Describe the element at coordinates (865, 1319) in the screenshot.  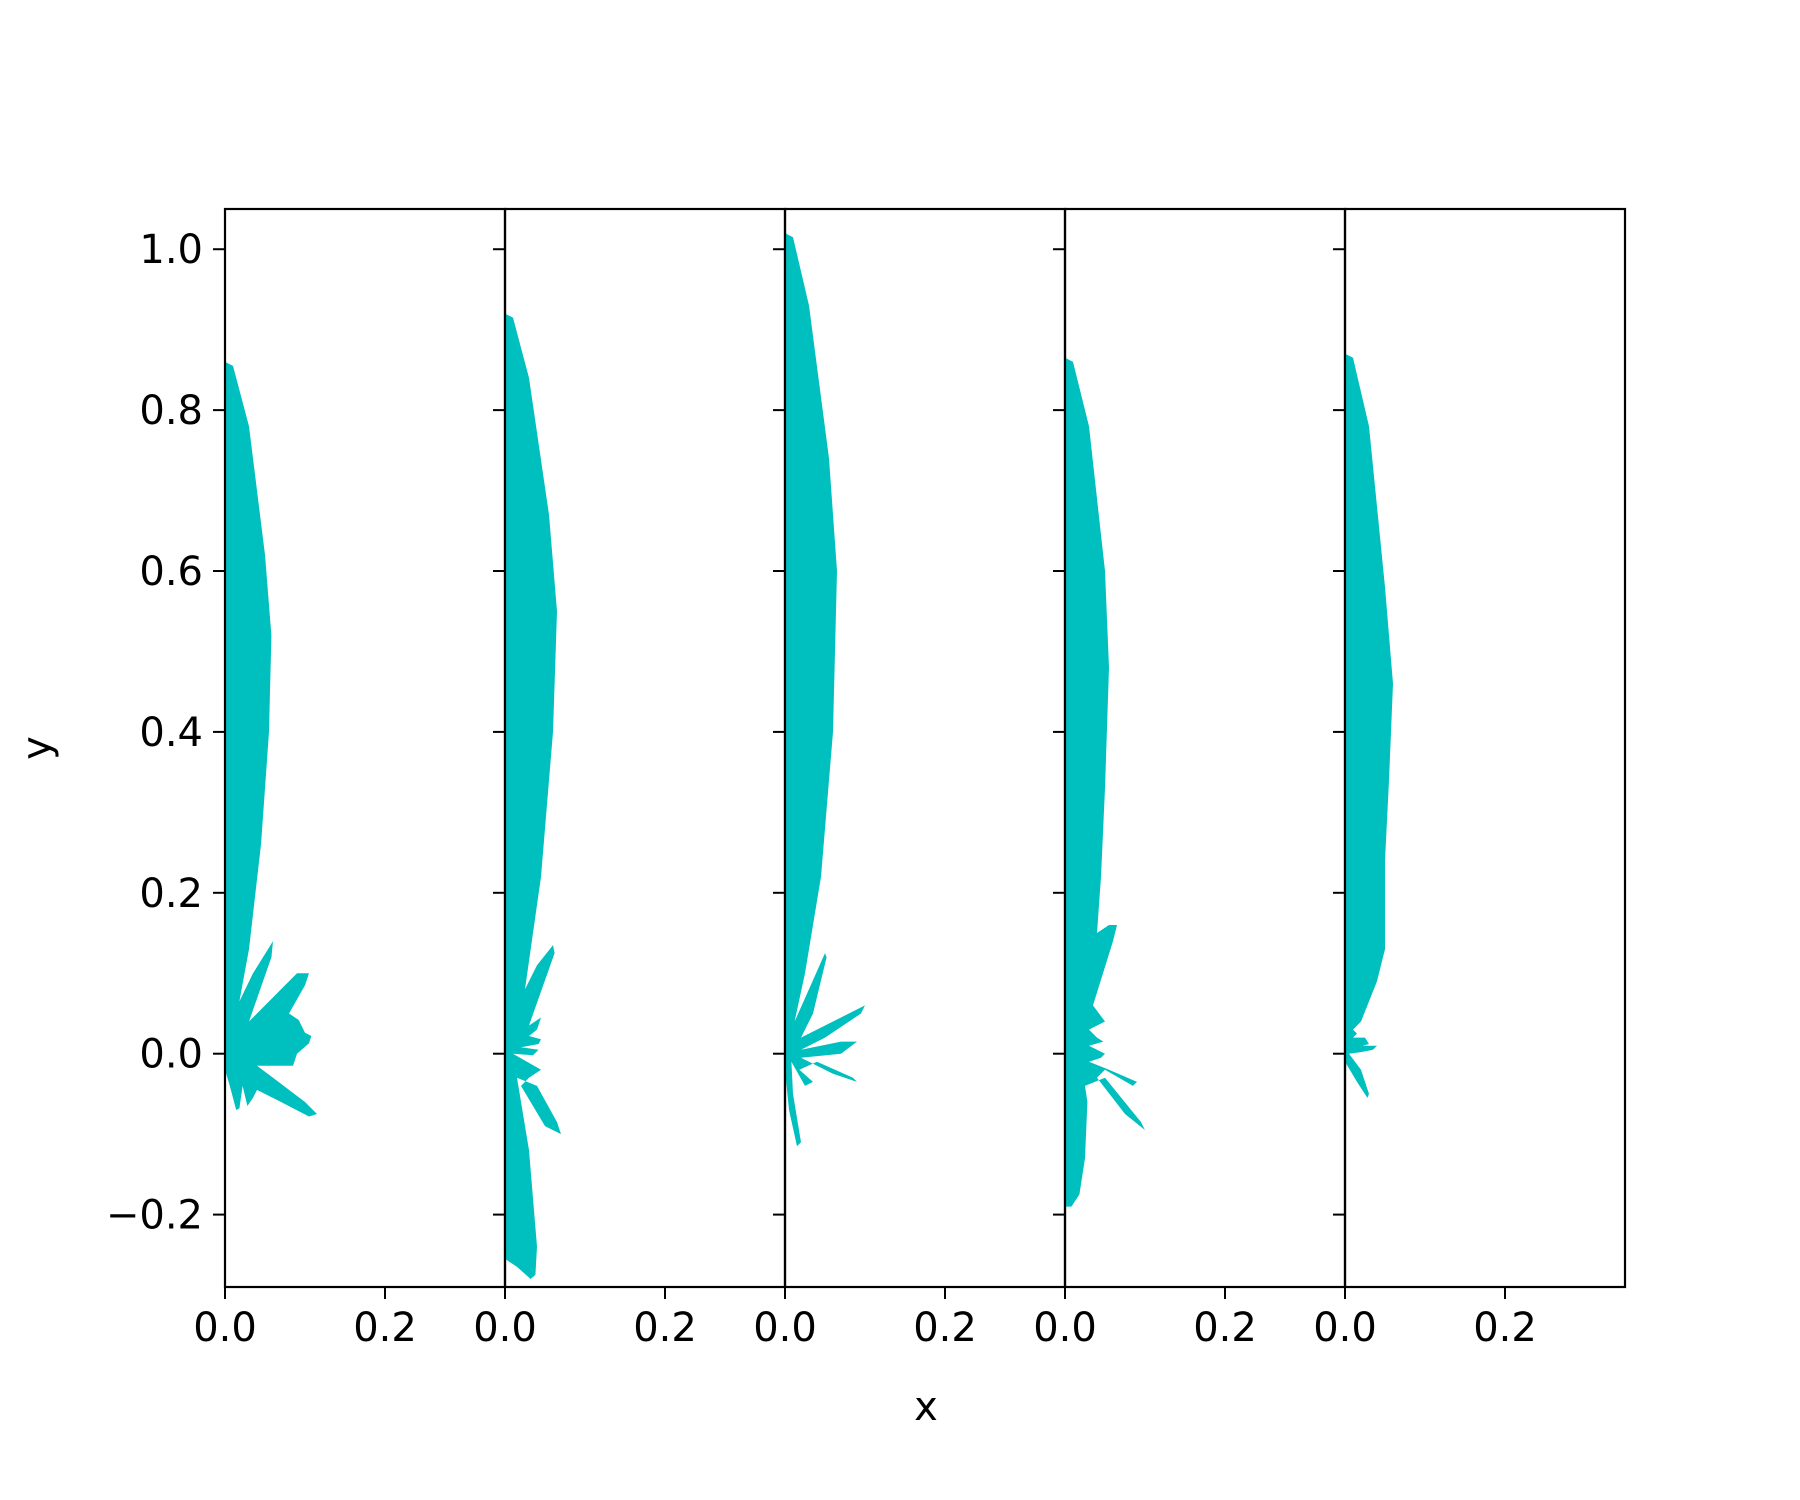
I see `x-axis-ticks: 0.0 0.2 0.0 0.2 0.0 0.2 0.0 0.2 0.0 0.2` at that location.